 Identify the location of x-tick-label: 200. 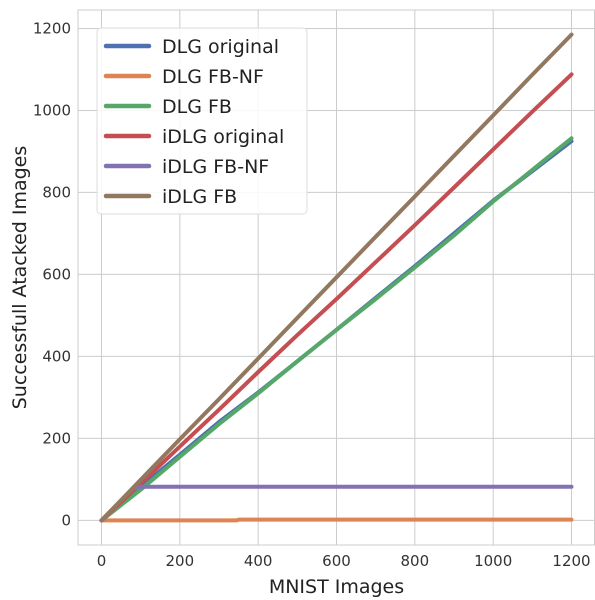
(180, 561).